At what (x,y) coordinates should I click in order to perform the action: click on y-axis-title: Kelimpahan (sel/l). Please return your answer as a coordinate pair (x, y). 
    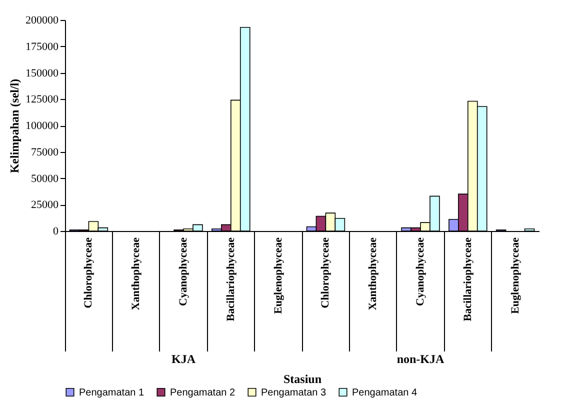
    Looking at the image, I should click on (15, 126).